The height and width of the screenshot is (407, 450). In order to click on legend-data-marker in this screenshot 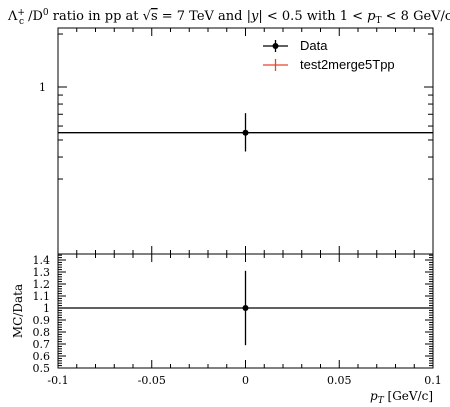, I will do `click(275, 46)`.